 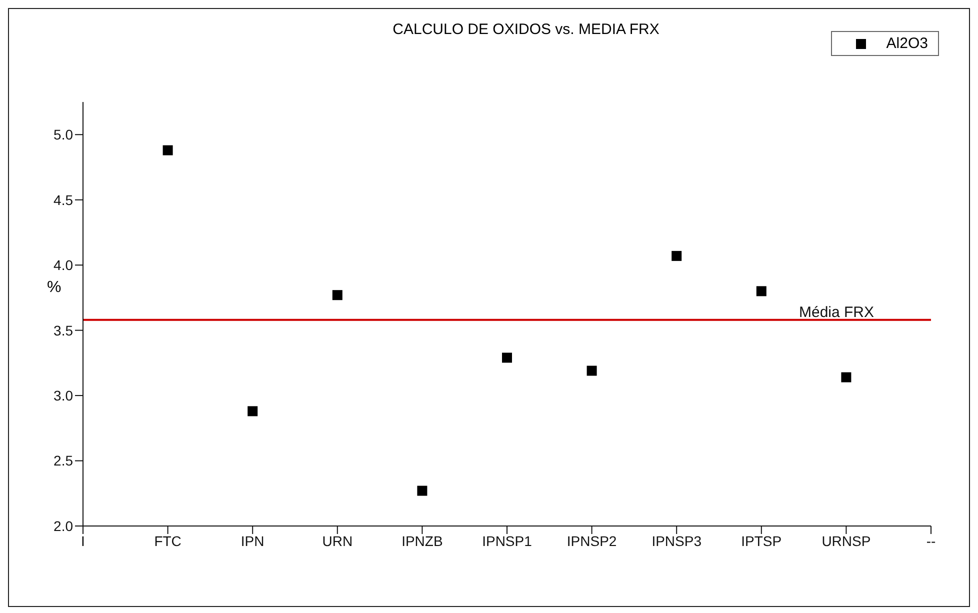 What do you see at coordinates (168, 540) in the screenshot?
I see `x-tick-label: FTC` at bounding box center [168, 540].